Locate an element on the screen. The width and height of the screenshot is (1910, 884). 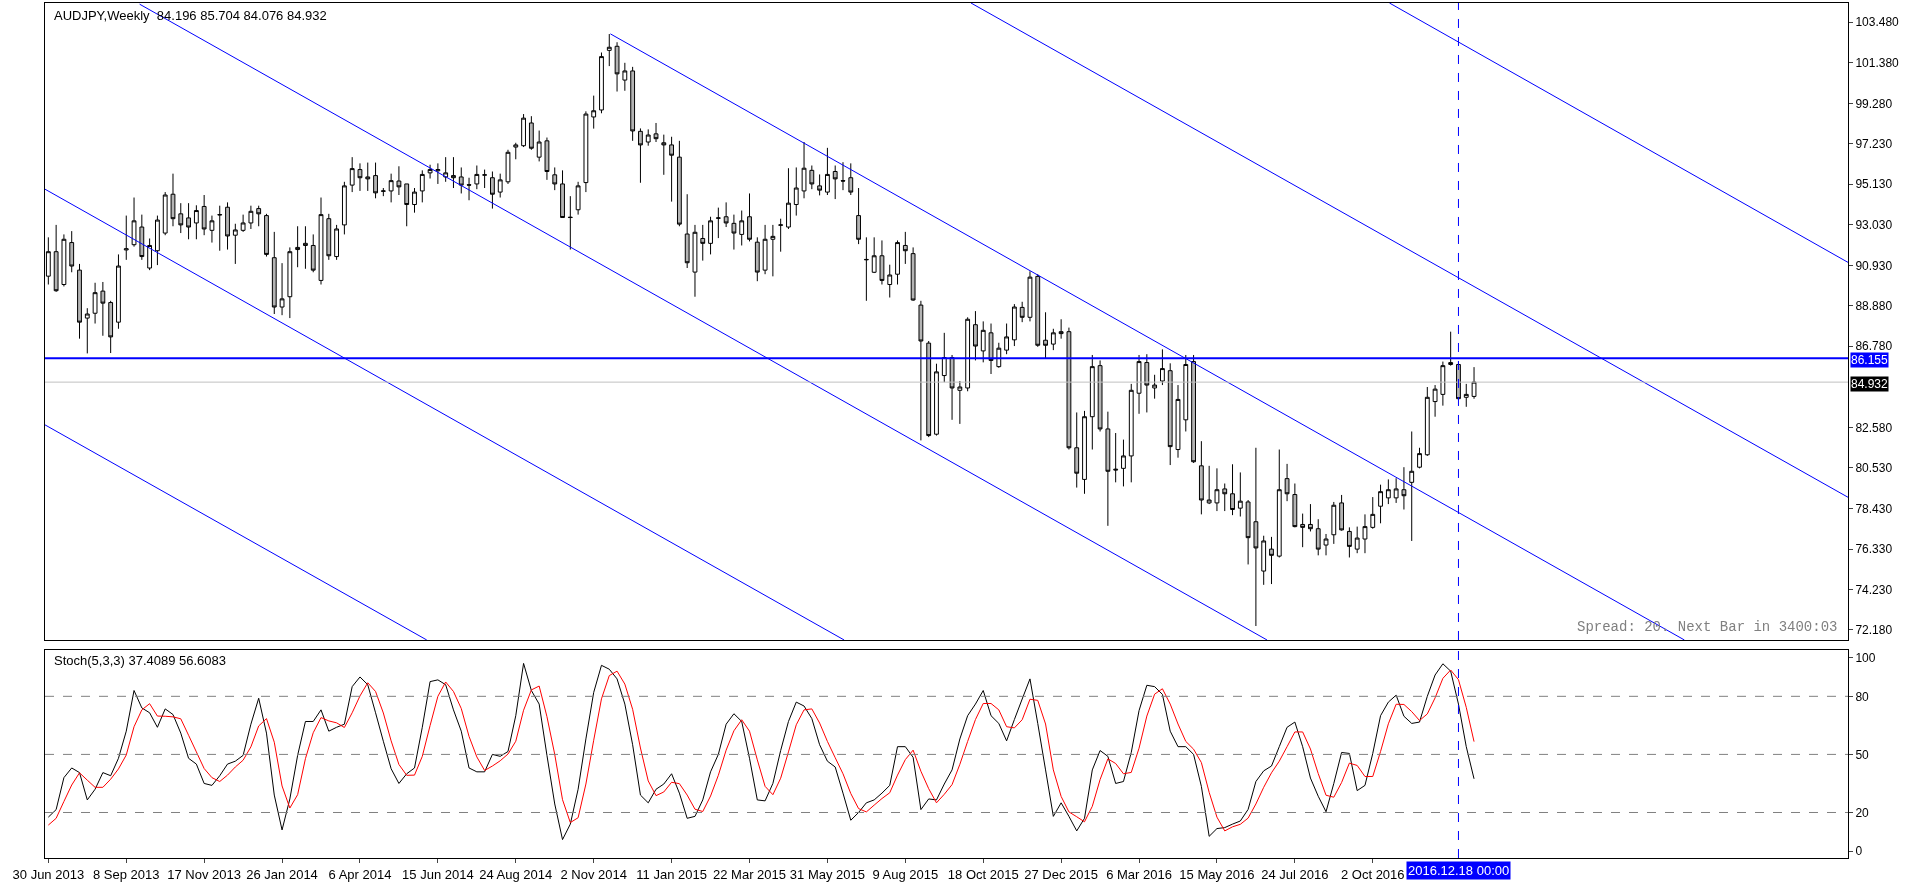
x-tick-label: 11 Jan 2015 is located at coordinates (671, 874).